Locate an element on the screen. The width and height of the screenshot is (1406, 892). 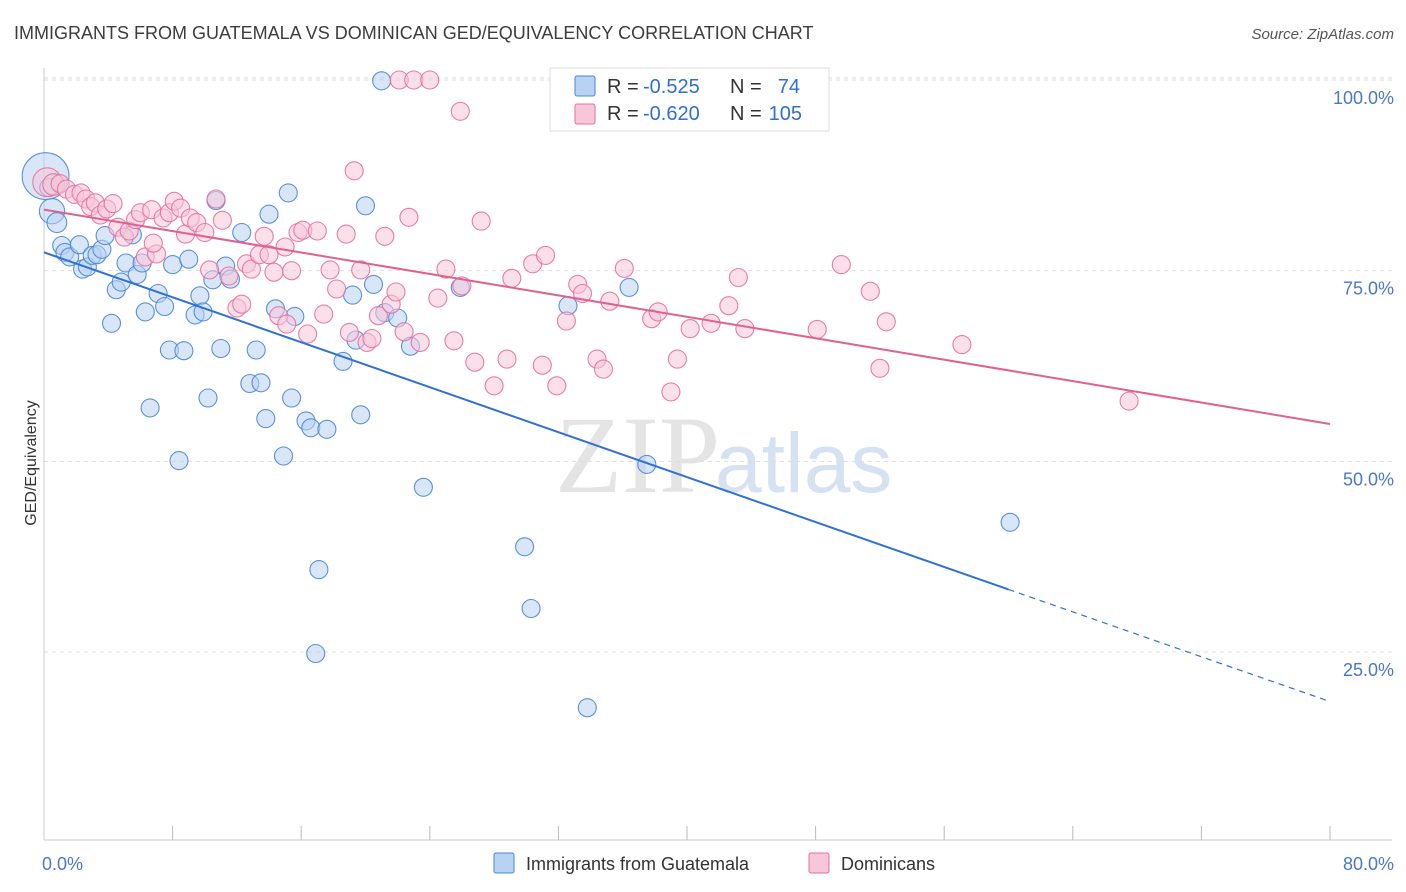
x-tick-label-0: 0.0% is located at coordinates (62, 864).